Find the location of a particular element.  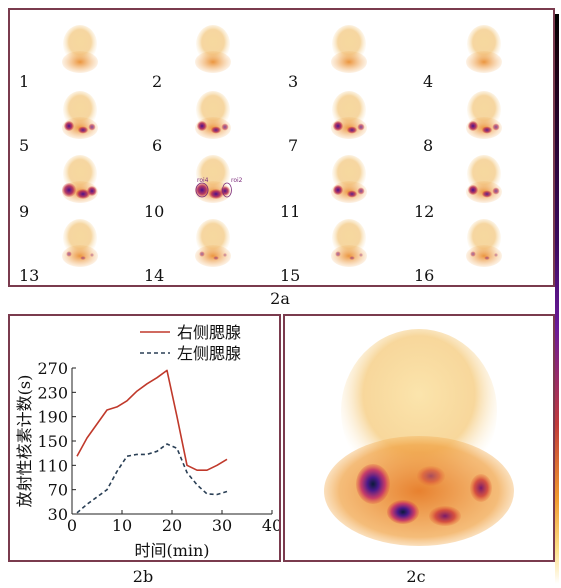

legend-label-left-parotid: 左侧腮腺 is located at coordinates (209, 353).